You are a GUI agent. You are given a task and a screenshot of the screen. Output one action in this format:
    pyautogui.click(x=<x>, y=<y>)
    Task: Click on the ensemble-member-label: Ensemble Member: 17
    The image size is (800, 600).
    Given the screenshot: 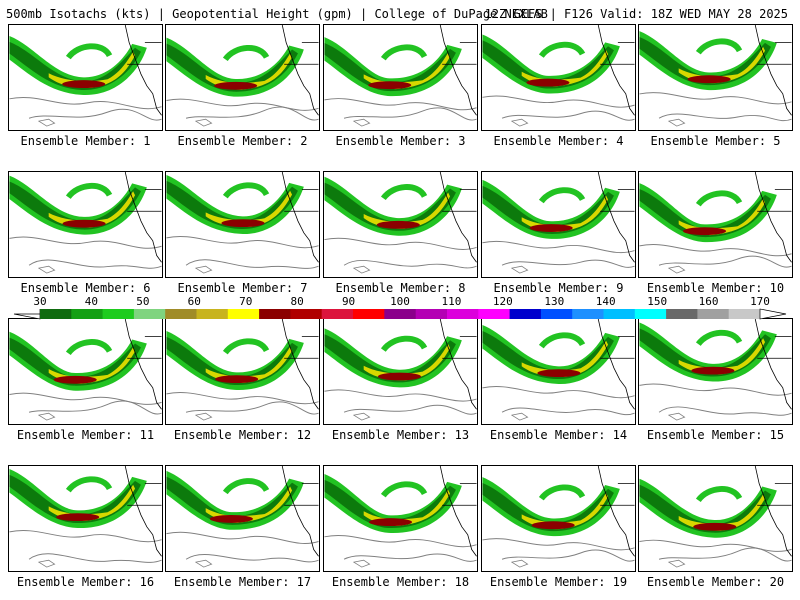 What is the action you would take?
    pyautogui.click(x=242, y=582)
    